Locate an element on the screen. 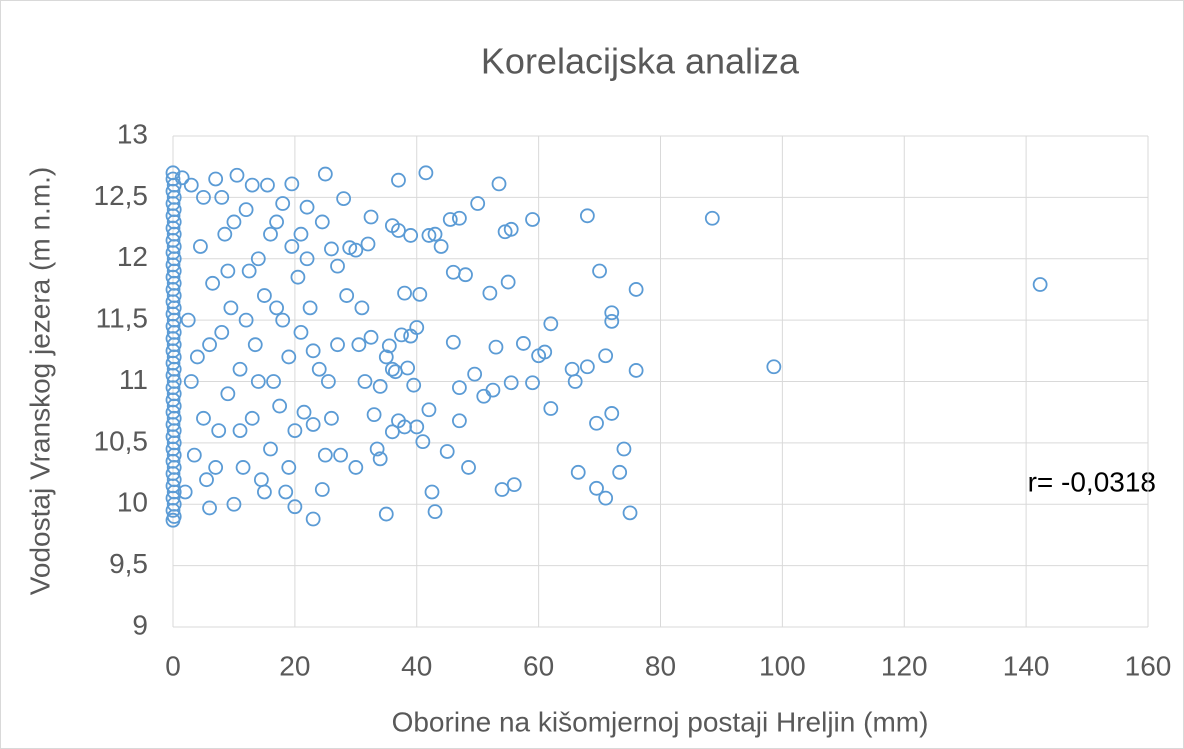 This screenshot has height=749, width=1184. y-tick-label: 11 is located at coordinates (133, 379).